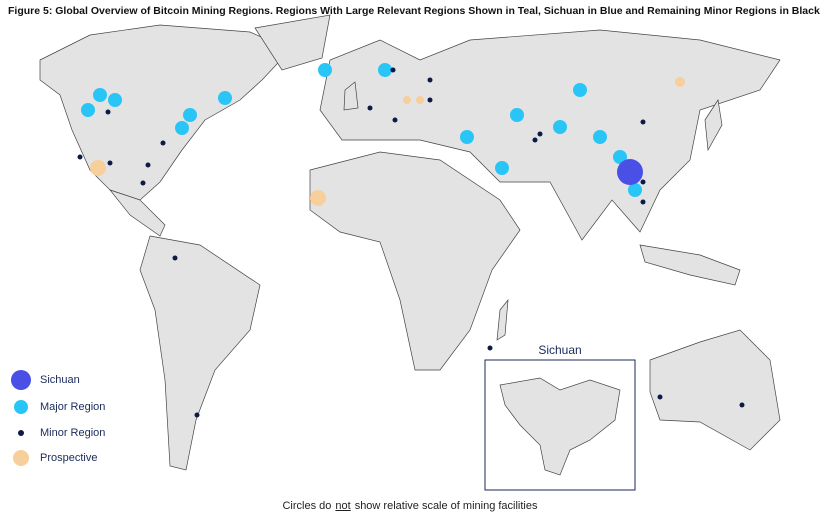 The width and height of the screenshot is (820, 527). What do you see at coordinates (502, 319) in the screenshot?
I see `madagascar` at bounding box center [502, 319].